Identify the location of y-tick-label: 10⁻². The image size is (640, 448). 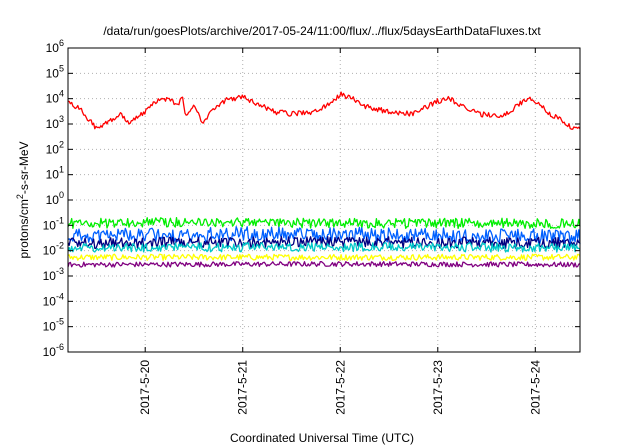
(53, 249).